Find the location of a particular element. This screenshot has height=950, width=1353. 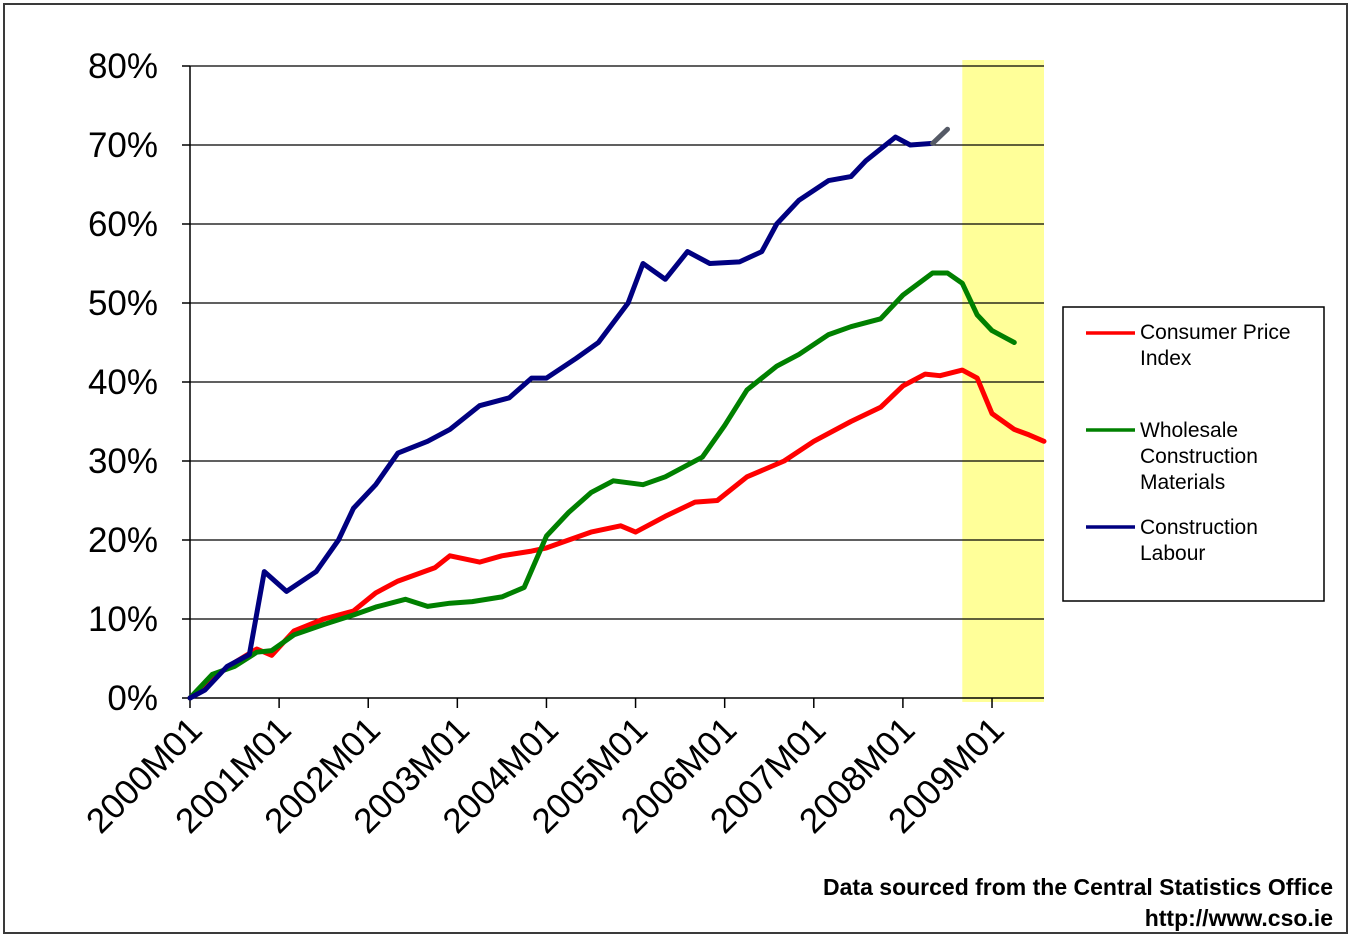

series-line-labour-projection is located at coordinates (940, 136).